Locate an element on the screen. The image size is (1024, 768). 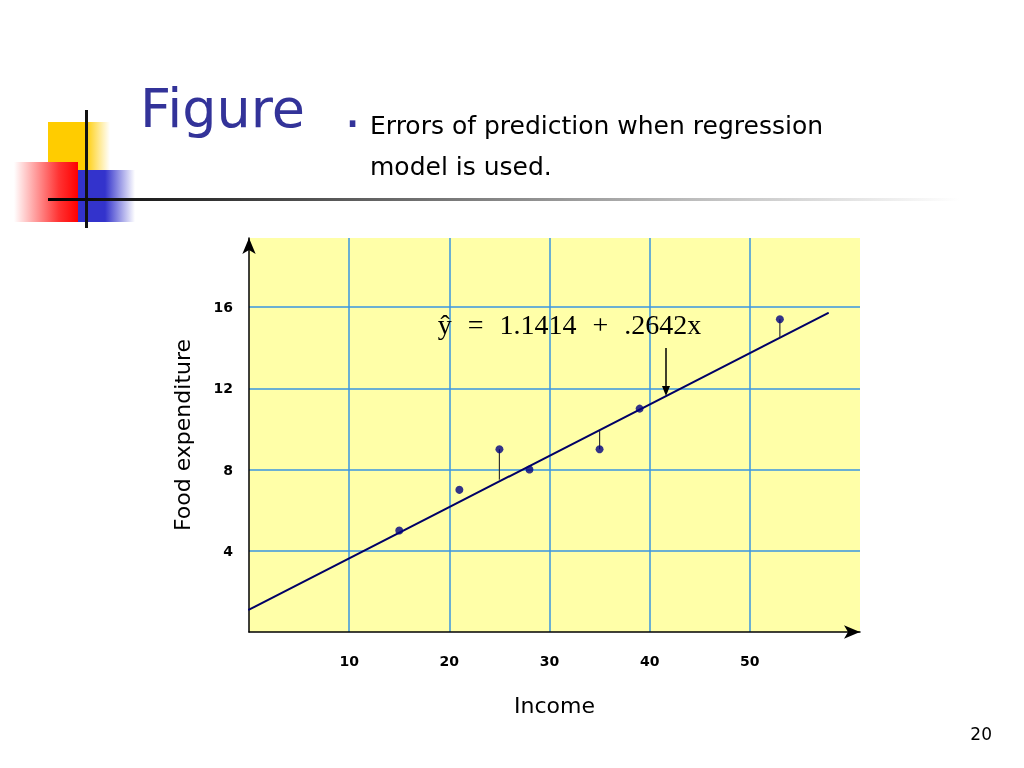
y-tick-label: 12 is located at coordinates (223, 388).